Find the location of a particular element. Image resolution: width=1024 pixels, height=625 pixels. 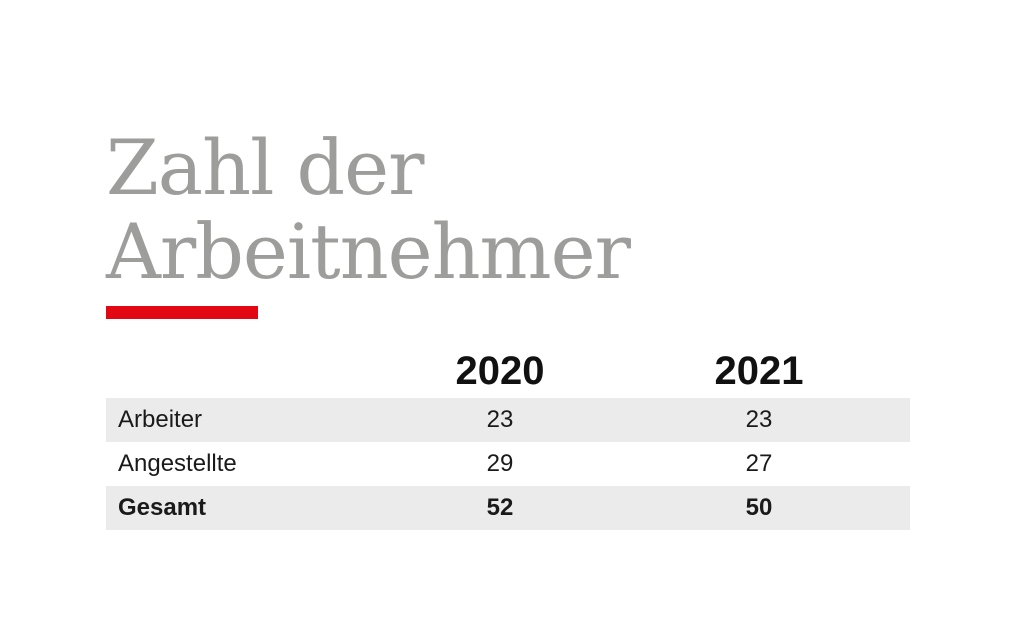

cell-2020: 29 is located at coordinates (500, 463).